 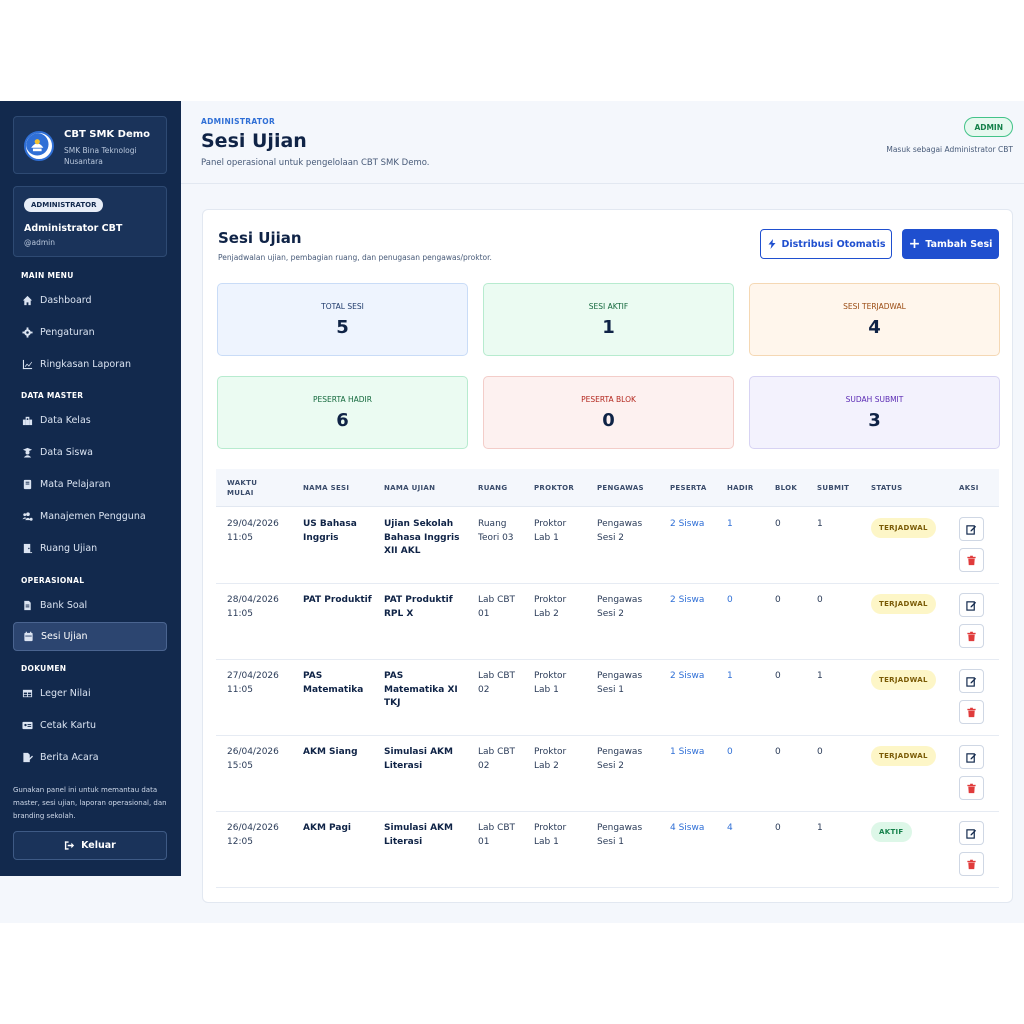 What do you see at coordinates (90, 605) in the screenshot?
I see `sidebar-item-bank-soal: Bank Soal` at bounding box center [90, 605].